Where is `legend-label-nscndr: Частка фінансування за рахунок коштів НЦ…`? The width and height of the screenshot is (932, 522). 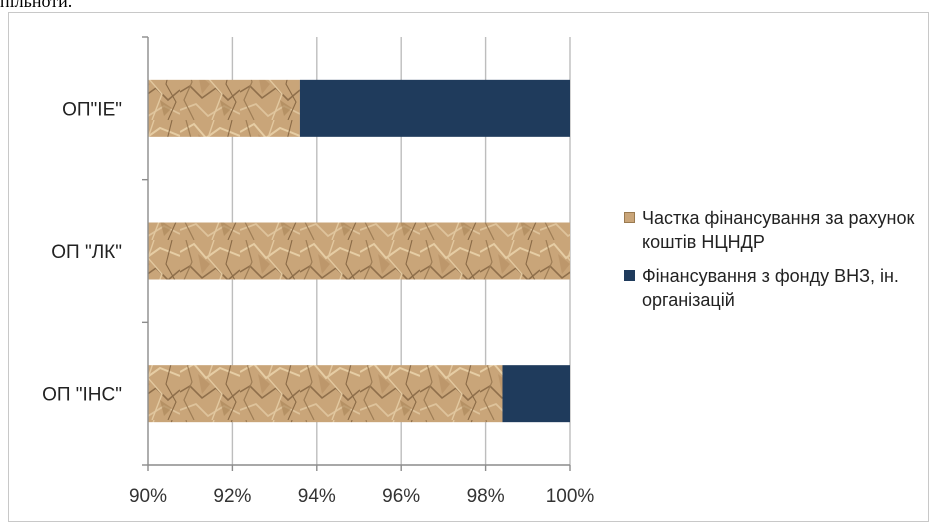
legend-label-nscndr: Частка фінансування за рахунок коштів НЦ… is located at coordinates (778, 230).